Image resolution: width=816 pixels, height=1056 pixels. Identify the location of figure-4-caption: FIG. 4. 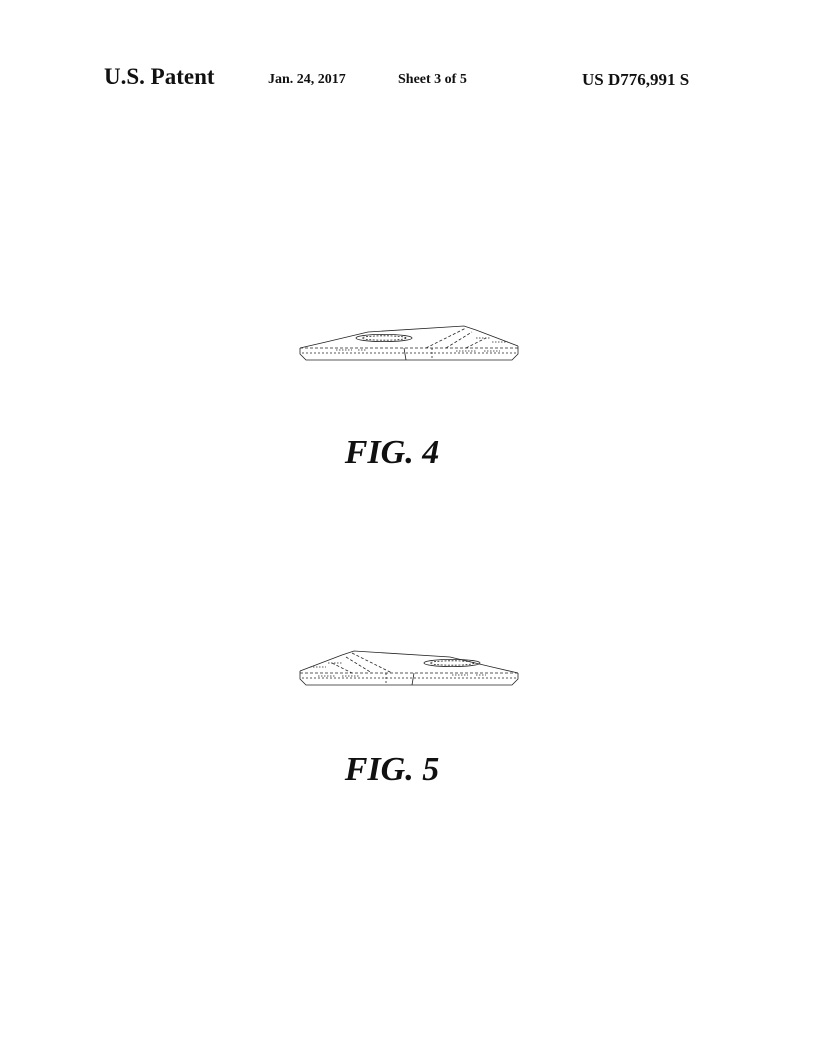
(392, 453).